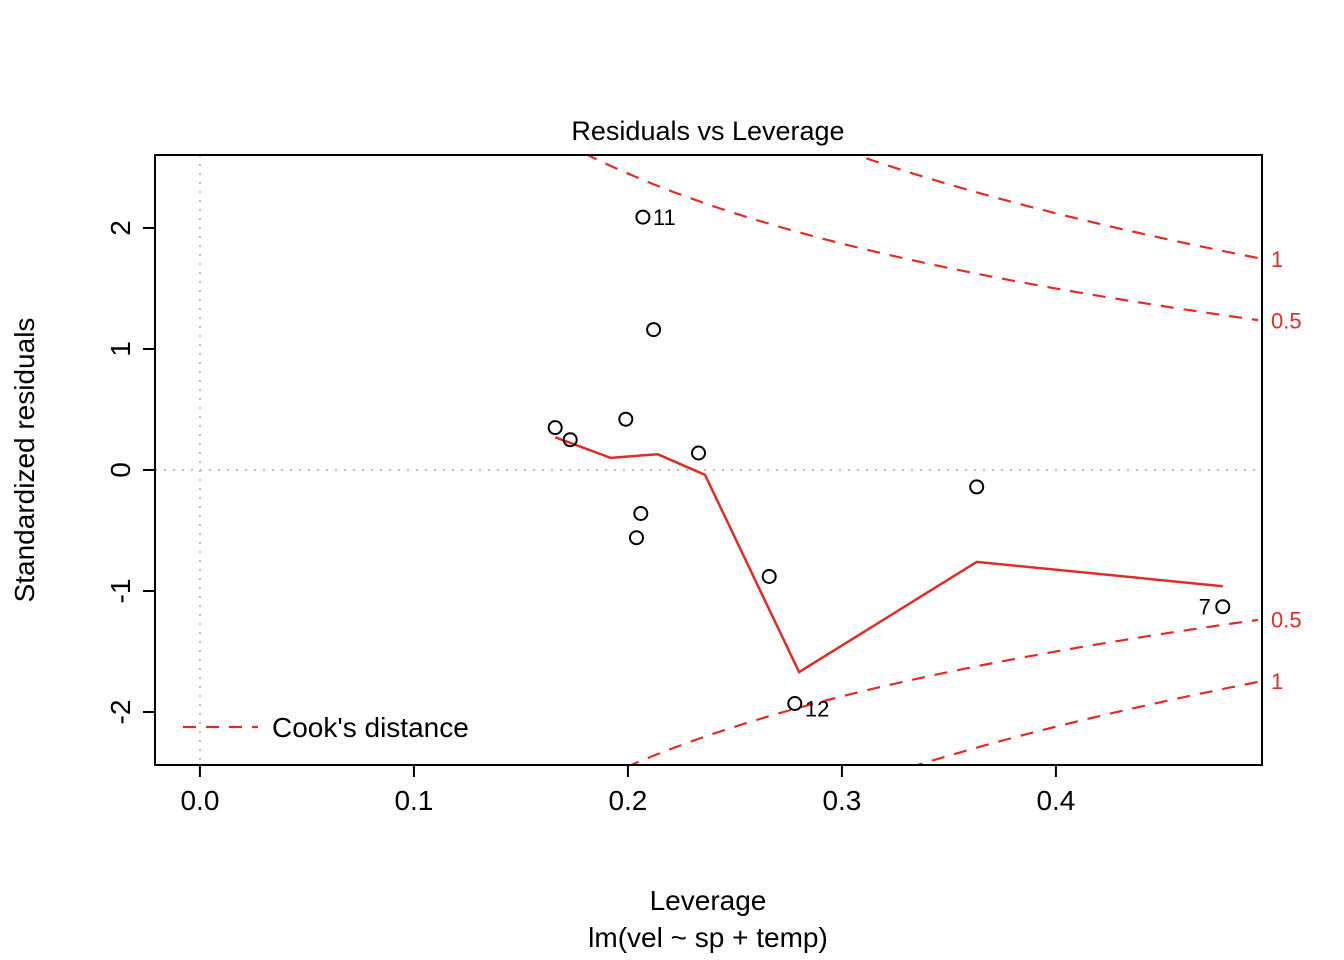 This screenshot has height=960, width=1344. I want to click on y-tick-label: 1, so click(120, 349).